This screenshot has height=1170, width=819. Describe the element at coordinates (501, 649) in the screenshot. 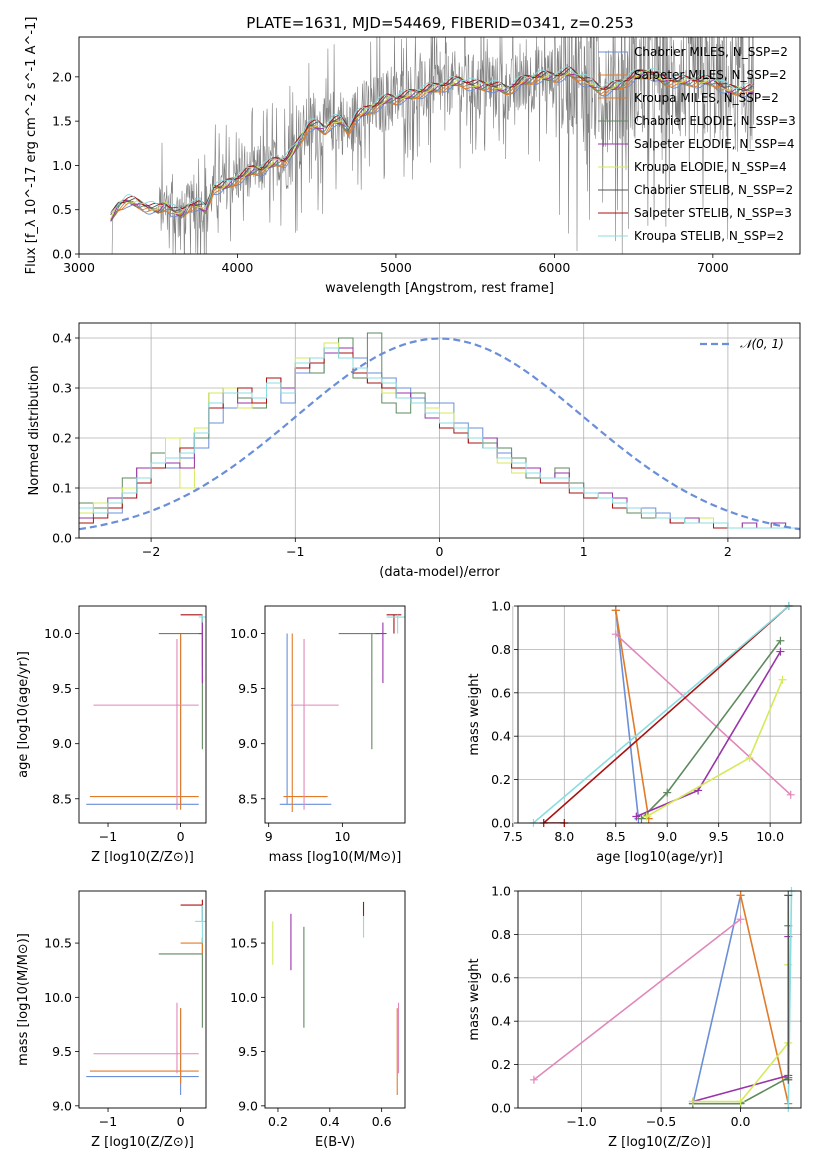

I see `massweight-vs-age-ytick-label: 0.8` at that location.